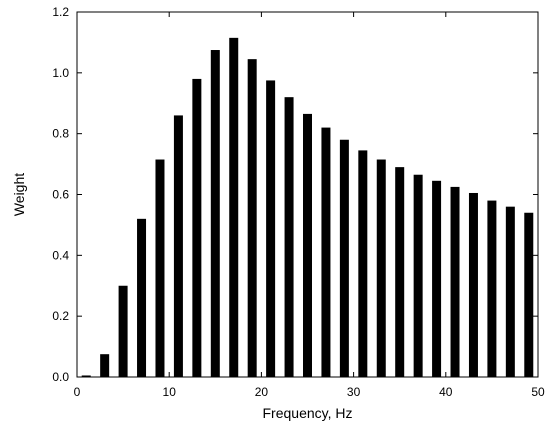 This screenshot has height=430, width=547. What do you see at coordinates (60, 12) in the screenshot?
I see `y-tick-label: 1.2` at bounding box center [60, 12].